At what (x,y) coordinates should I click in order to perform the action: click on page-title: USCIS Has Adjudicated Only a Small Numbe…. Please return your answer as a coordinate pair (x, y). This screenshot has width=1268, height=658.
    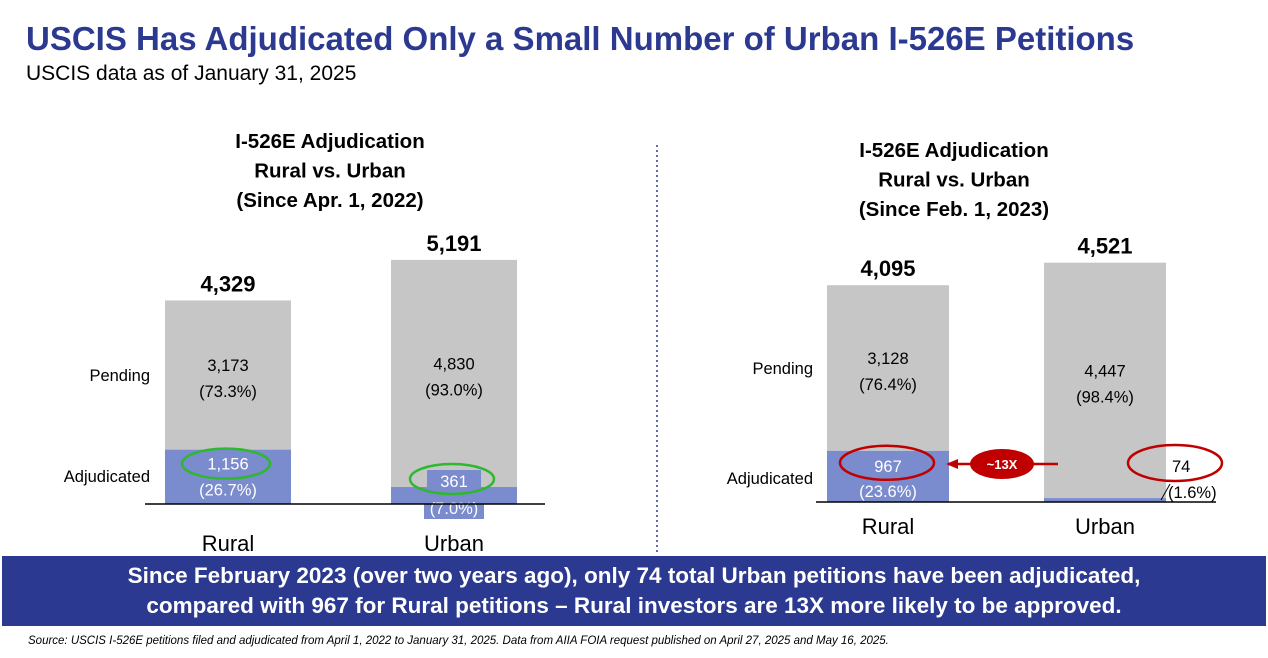
    Looking at the image, I should click on (580, 38).